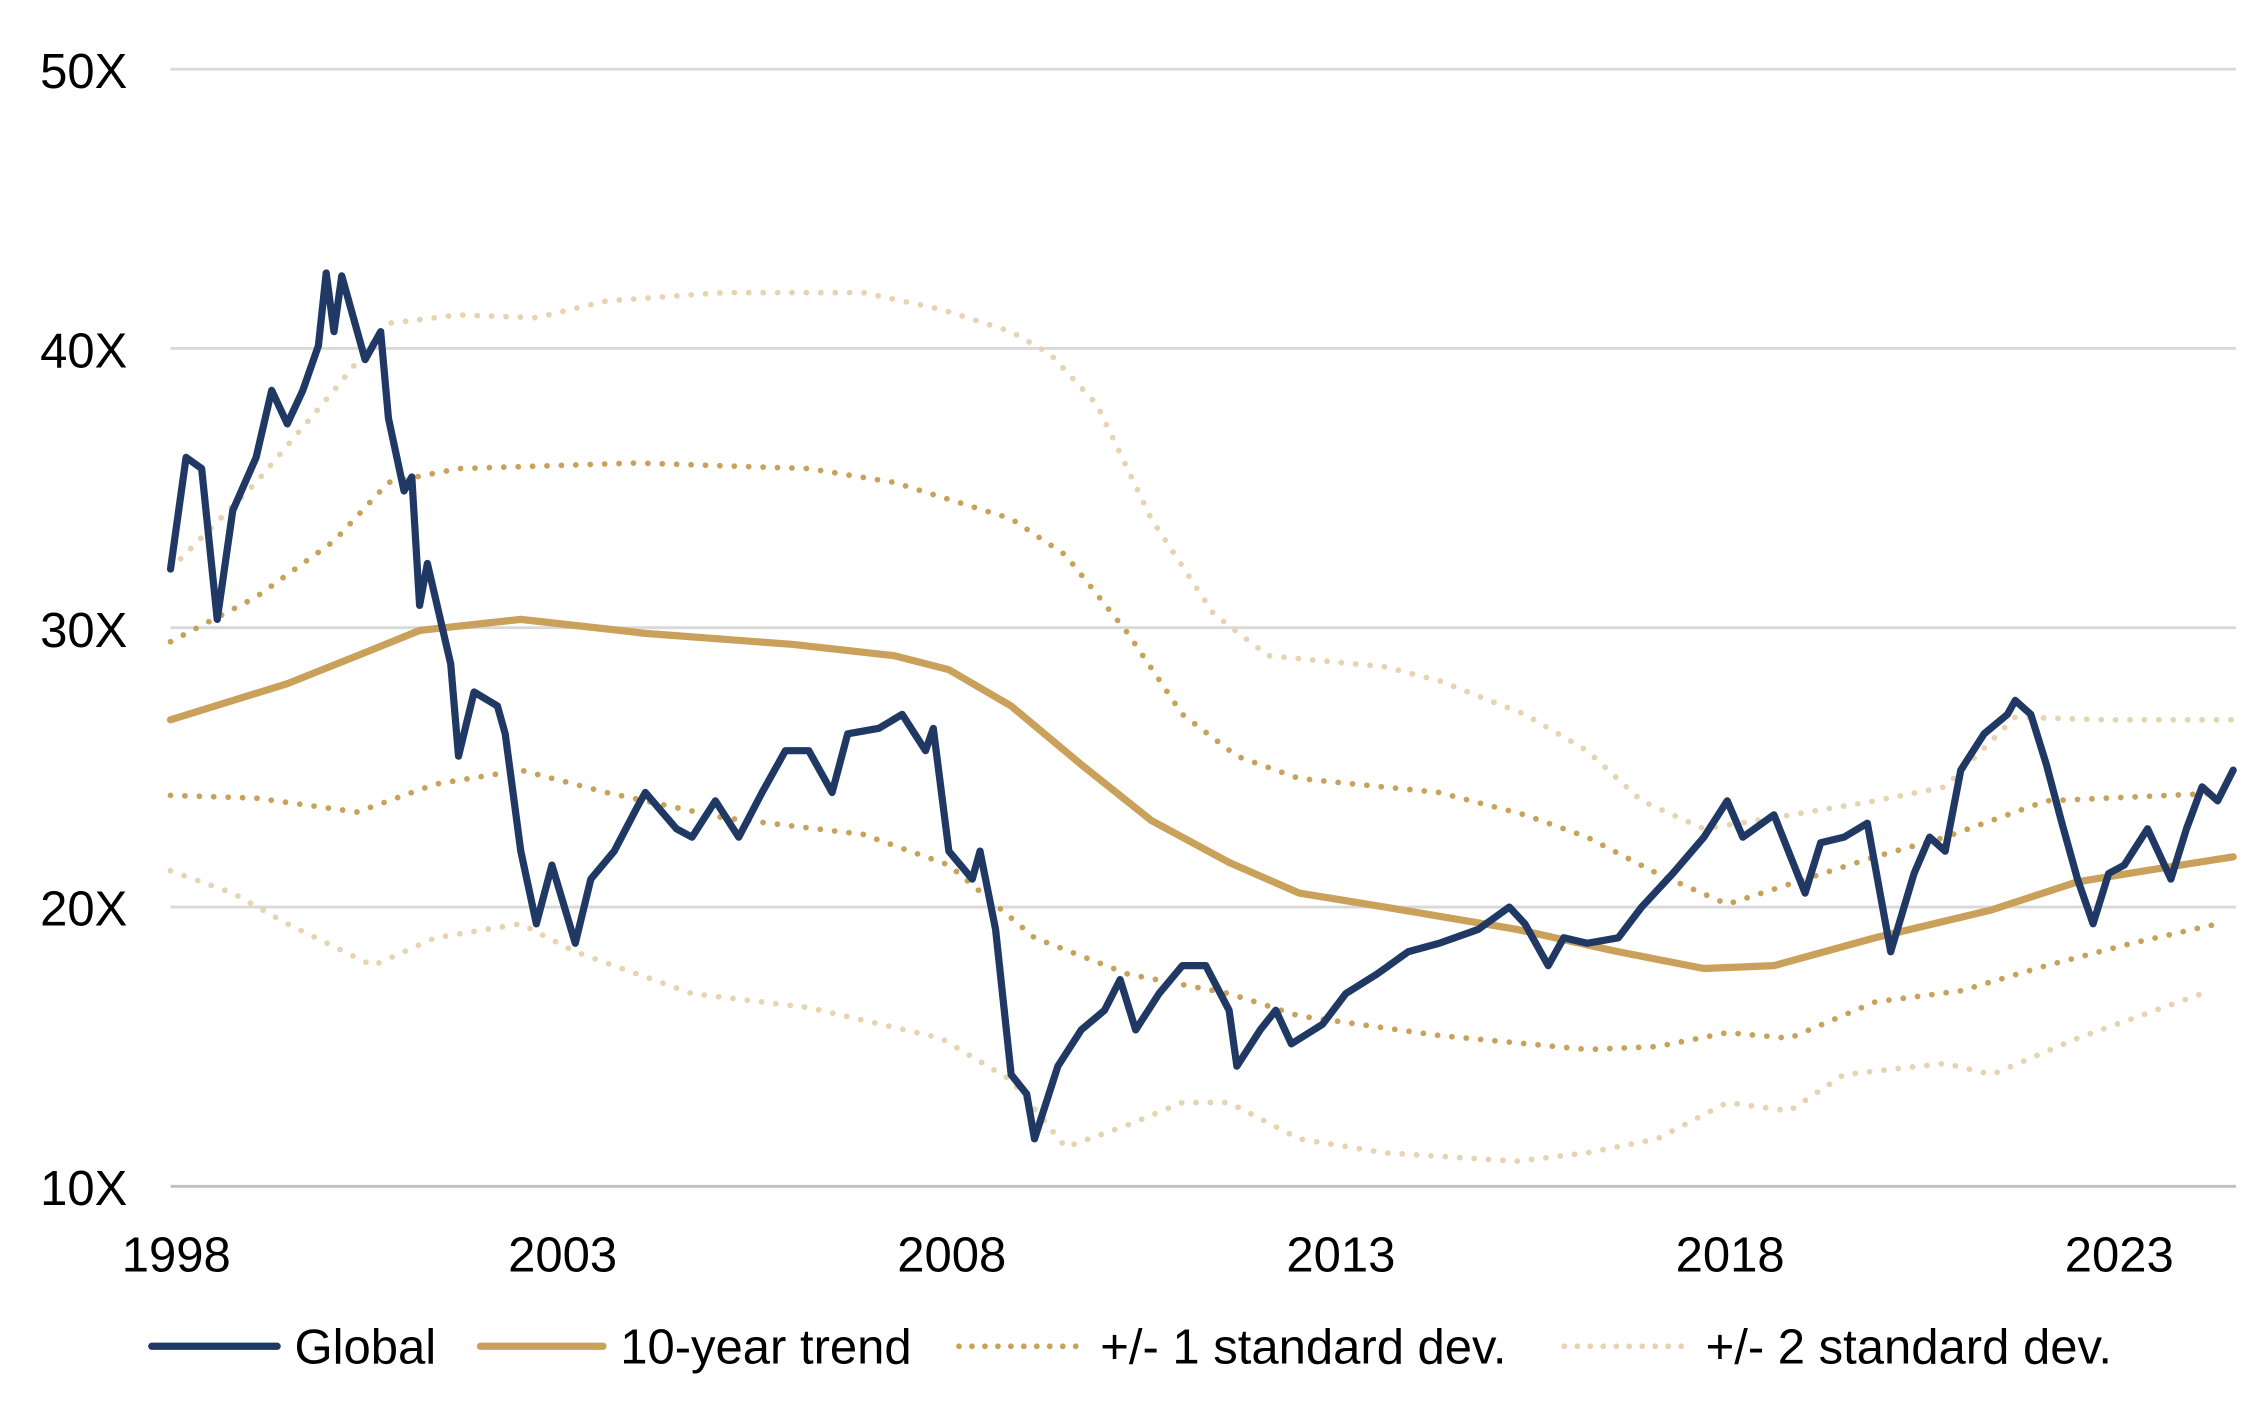 The width and height of the screenshot is (2261, 1427). I want to click on y-tick-label: 30X, so click(83, 631).